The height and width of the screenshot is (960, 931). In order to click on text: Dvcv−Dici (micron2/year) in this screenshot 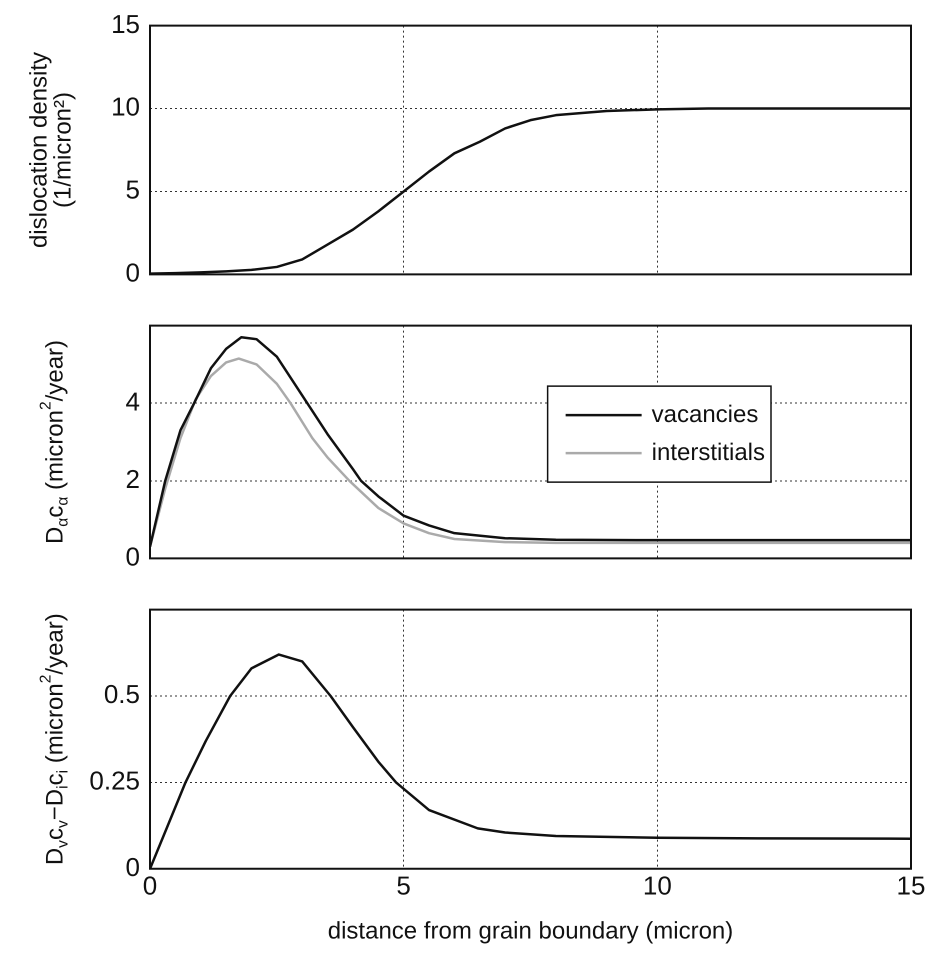, I will do `click(55, 739)`.